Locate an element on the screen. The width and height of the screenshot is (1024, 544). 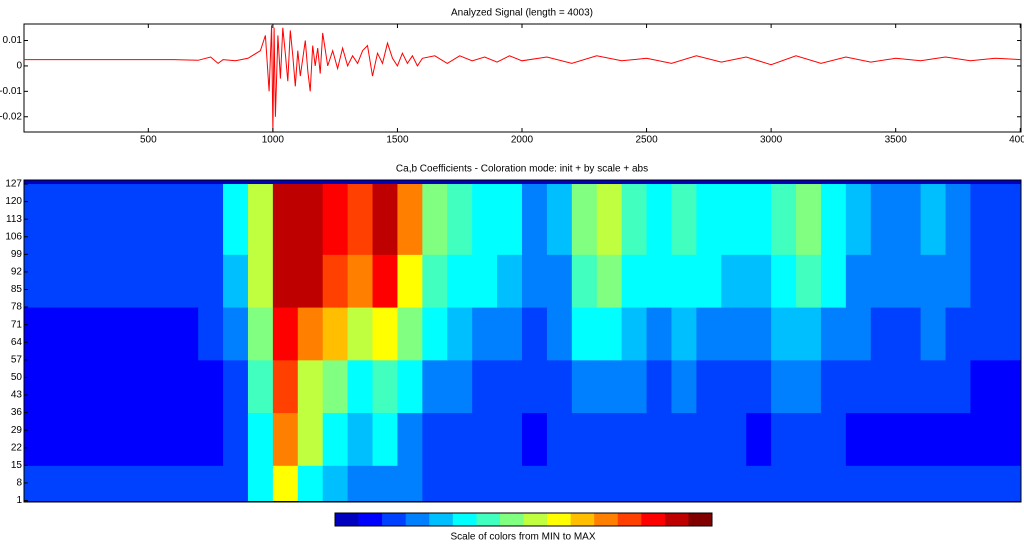
y-tick-label: 99 is located at coordinates (17, 254).